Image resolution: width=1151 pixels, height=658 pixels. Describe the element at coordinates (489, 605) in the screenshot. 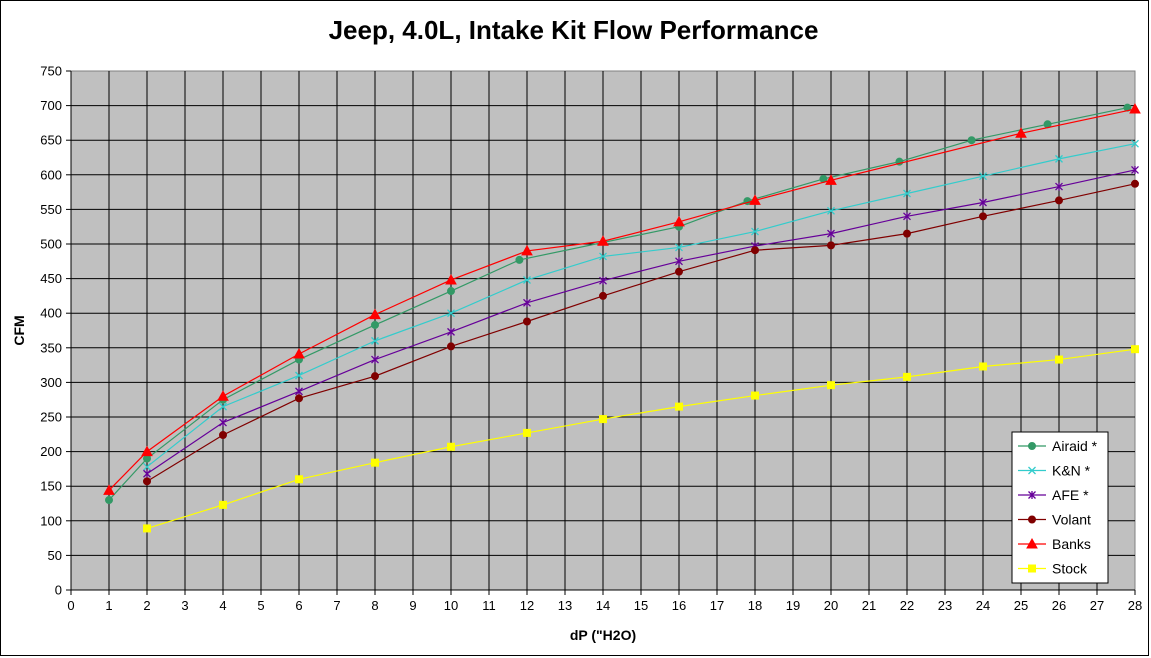

I see `x-tick-label: 11` at that location.